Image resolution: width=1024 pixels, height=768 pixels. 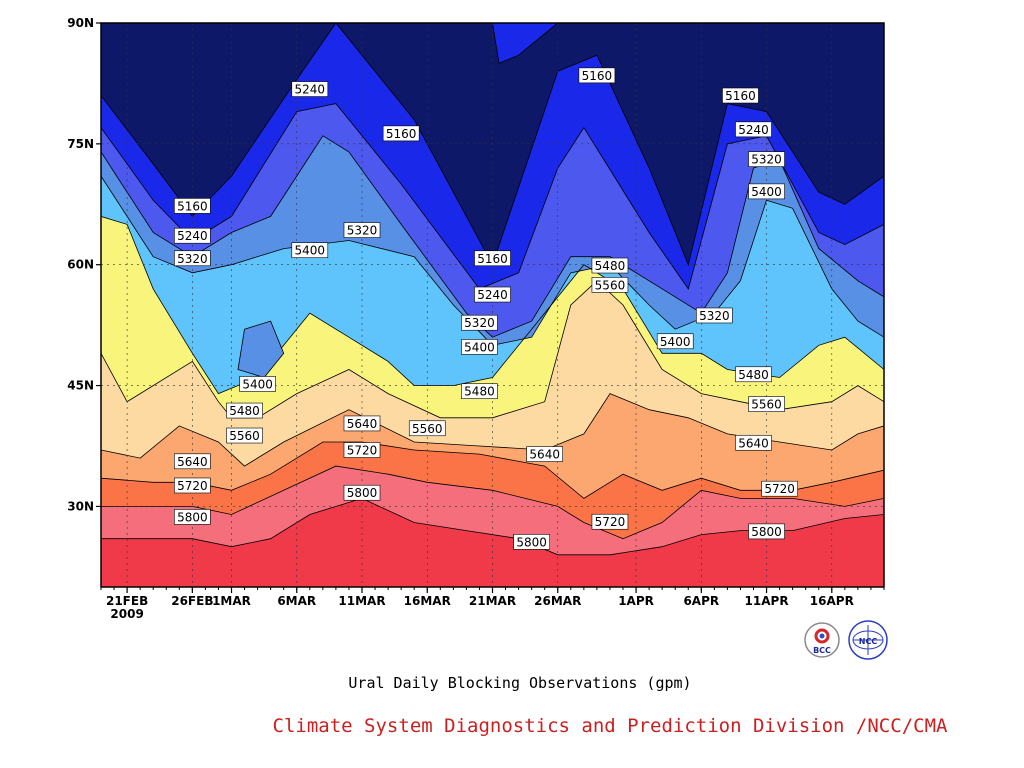 What do you see at coordinates (361, 601) in the screenshot?
I see `x-tick-label: 11MAR` at bounding box center [361, 601].